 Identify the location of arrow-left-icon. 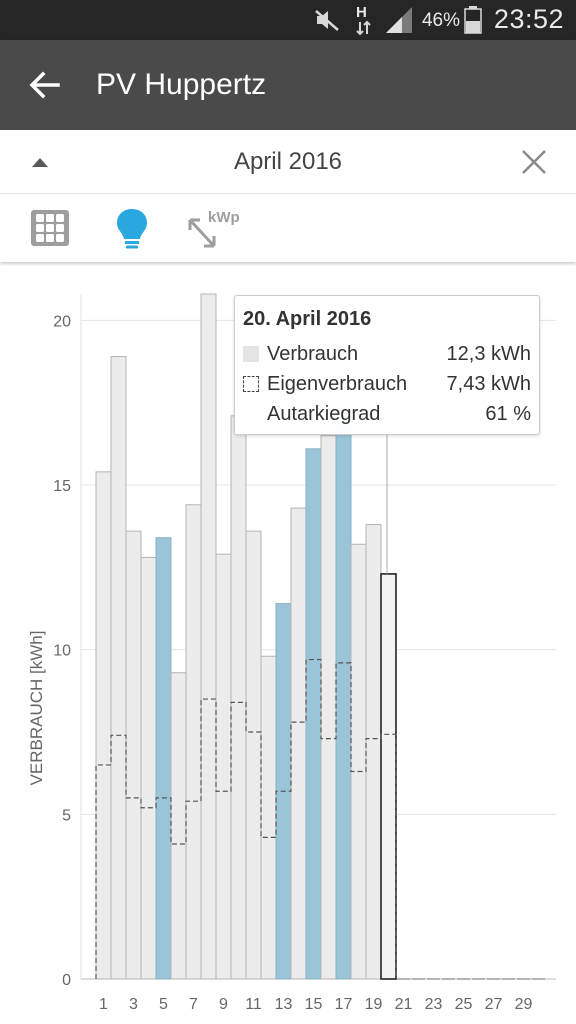
(45, 85).